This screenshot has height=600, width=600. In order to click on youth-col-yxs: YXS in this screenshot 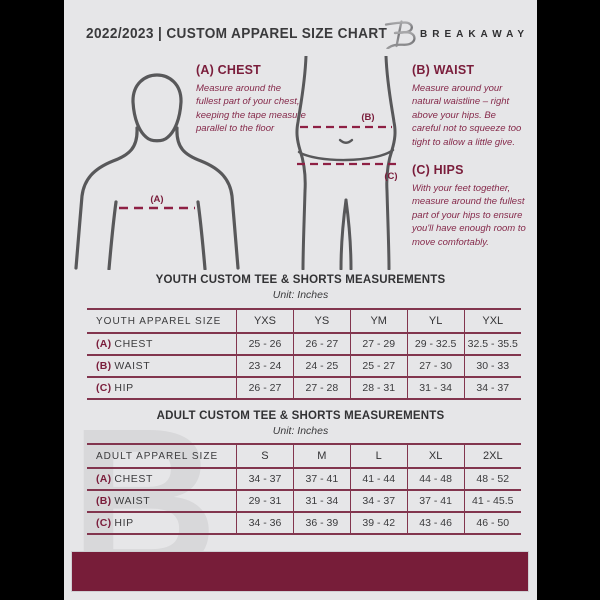, I will do `click(265, 321)`.